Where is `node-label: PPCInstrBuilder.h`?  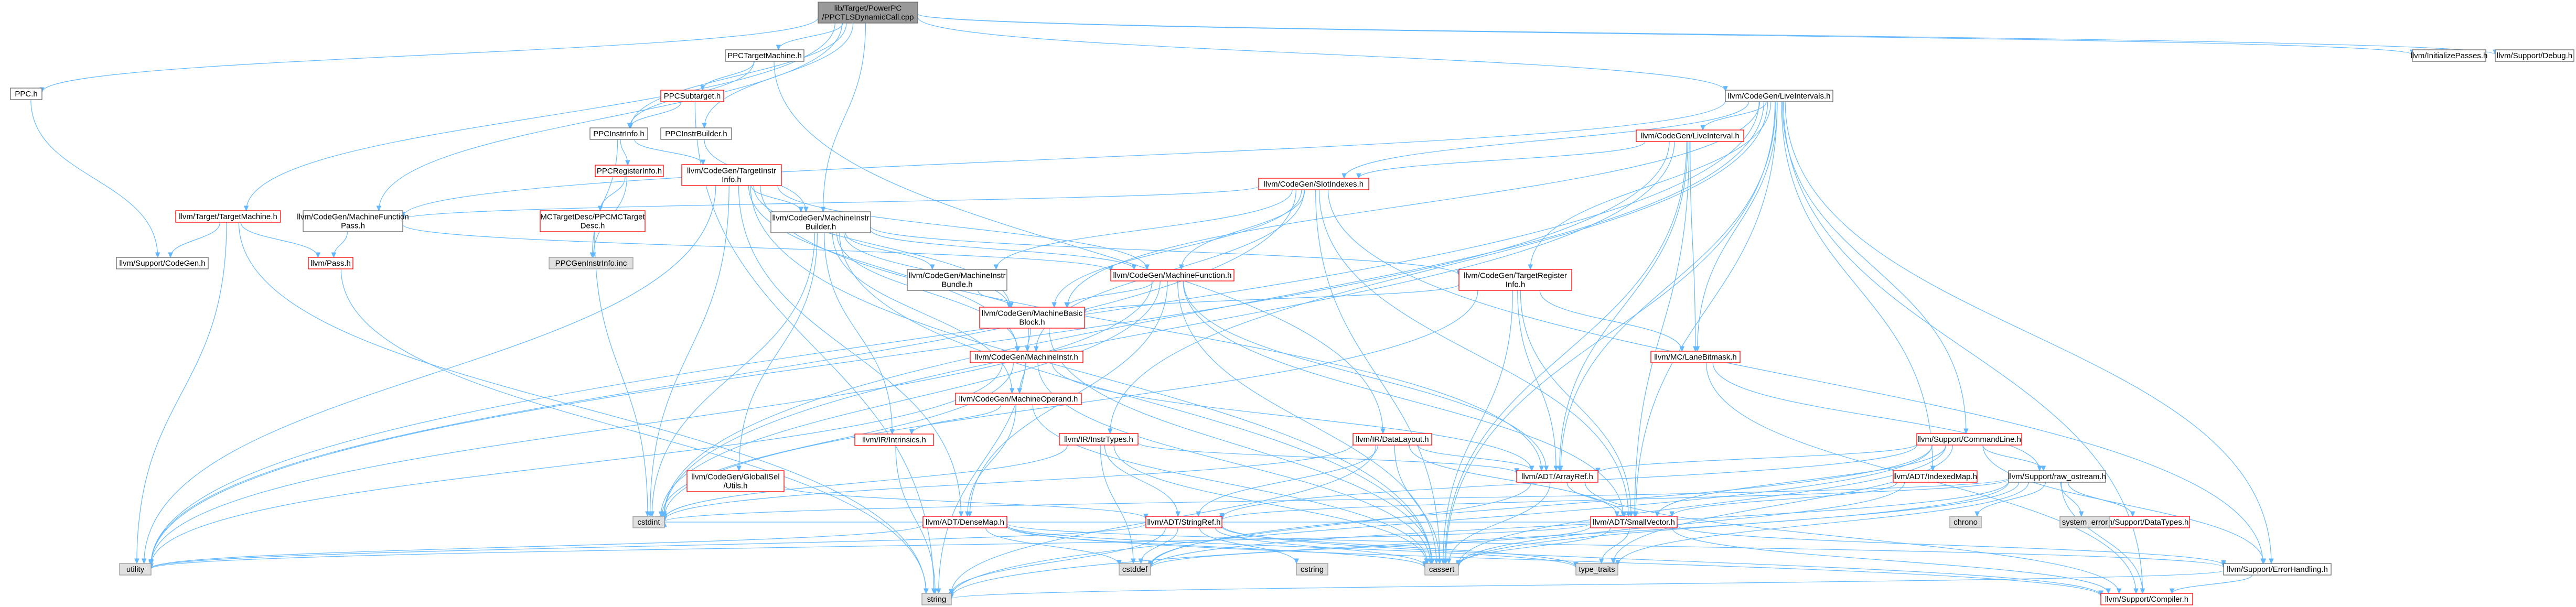
node-label: PPCInstrBuilder.h is located at coordinates (696, 133).